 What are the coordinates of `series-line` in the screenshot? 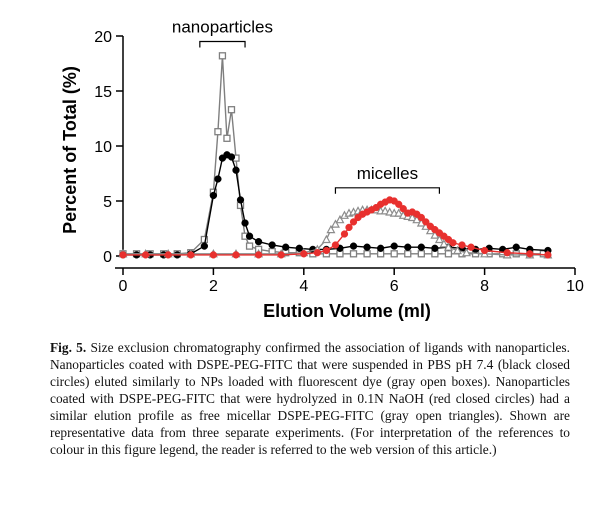 It's located at (335, 204).